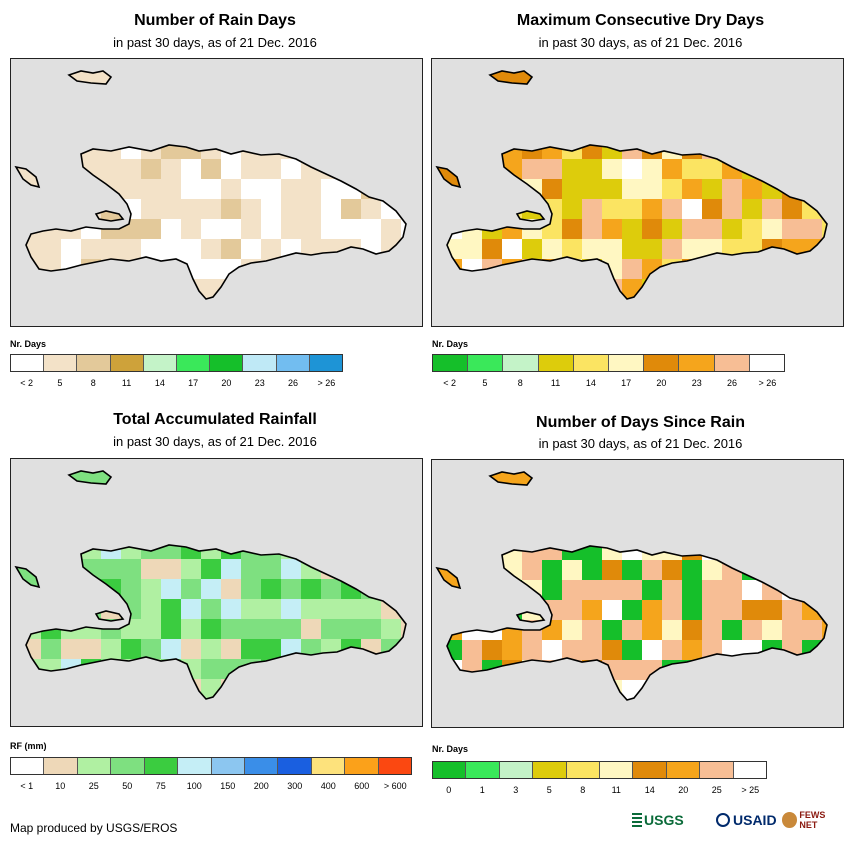 Image resolution: width=854 pixels, height=845 pixels. Describe the element at coordinates (159, 383) in the screenshot. I see `legend-label: 14` at that location.